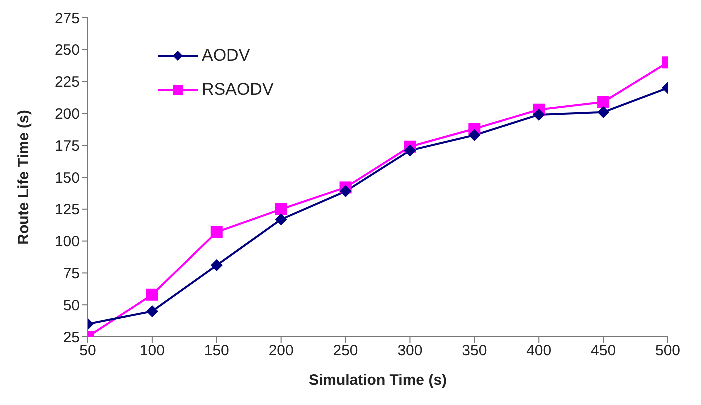  Describe the element at coordinates (23, 177) in the screenshot. I see `y-axis-title: Route Life Time (s)` at that location.